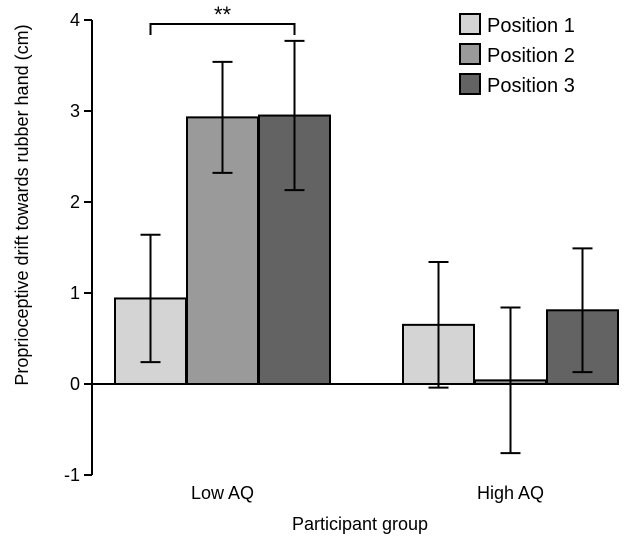 This screenshot has height=542, width=637. Describe the element at coordinates (75, 20) in the screenshot. I see `y-tick-label: 4` at that location.